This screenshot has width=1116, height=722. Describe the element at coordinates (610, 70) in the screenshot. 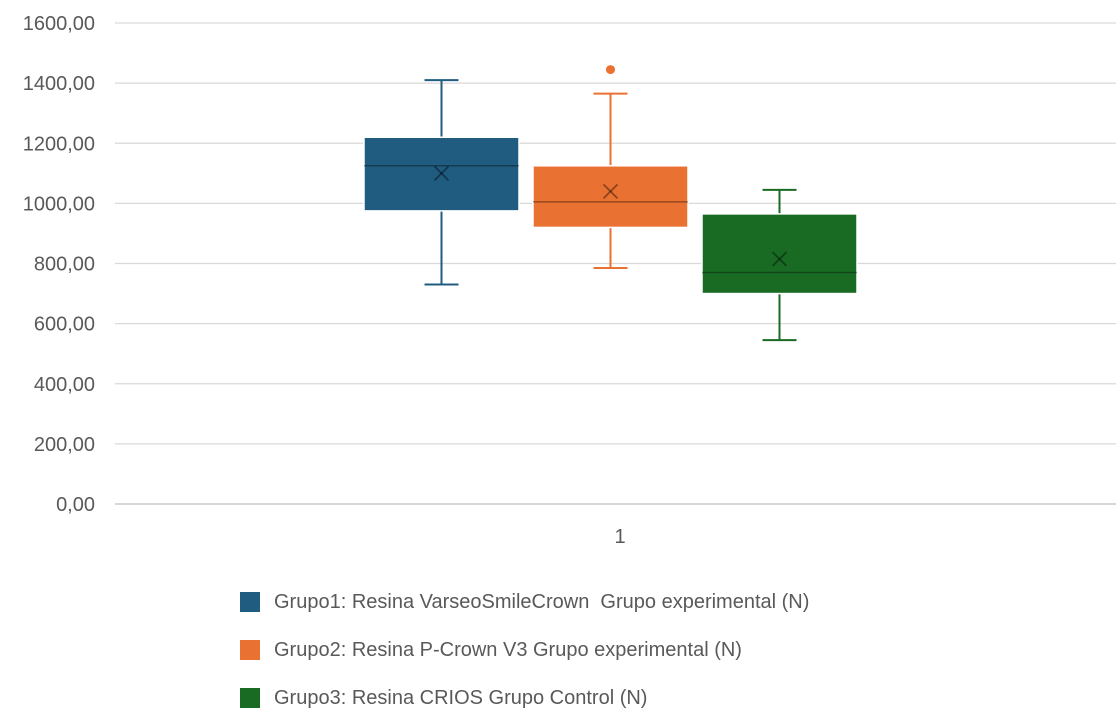

I see `outlier-point` at that location.